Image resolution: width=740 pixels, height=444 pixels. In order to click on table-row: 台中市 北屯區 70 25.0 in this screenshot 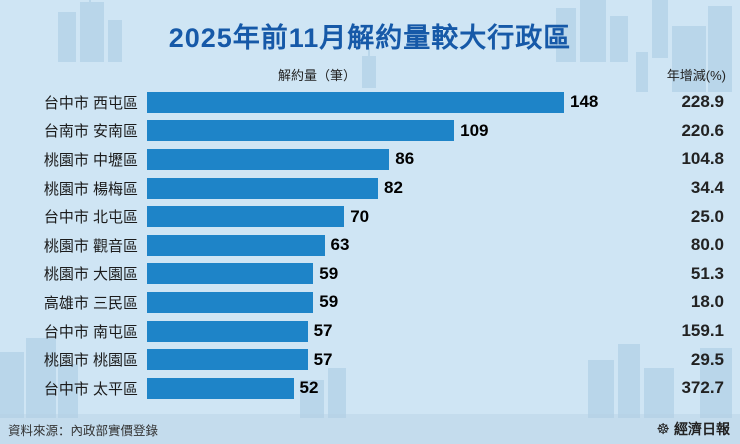, I will do `click(370, 216)`.